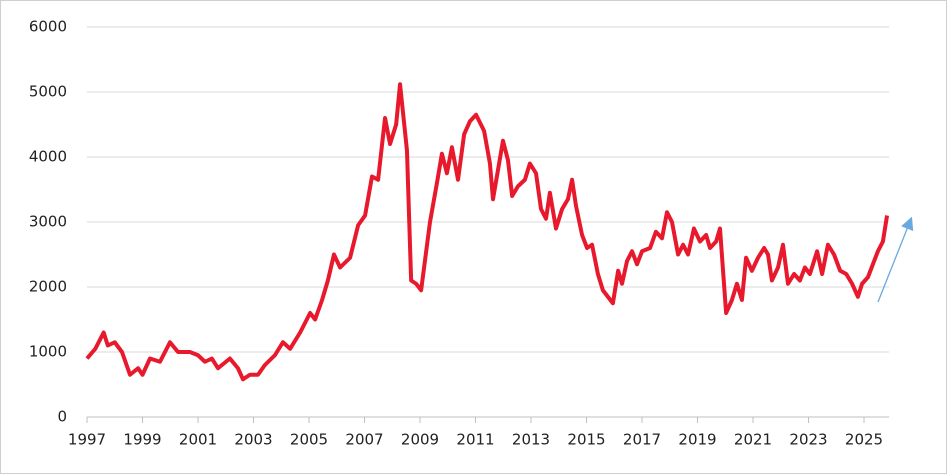 Image resolution: width=947 pixels, height=474 pixels. What do you see at coordinates (142, 440) in the screenshot?
I see `x-tick-label: 1999` at bounding box center [142, 440].